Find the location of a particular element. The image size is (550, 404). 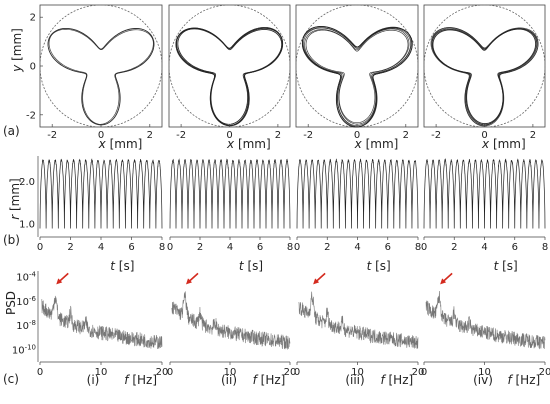

y-tick-label: 0 is located at coordinates (33, 67).